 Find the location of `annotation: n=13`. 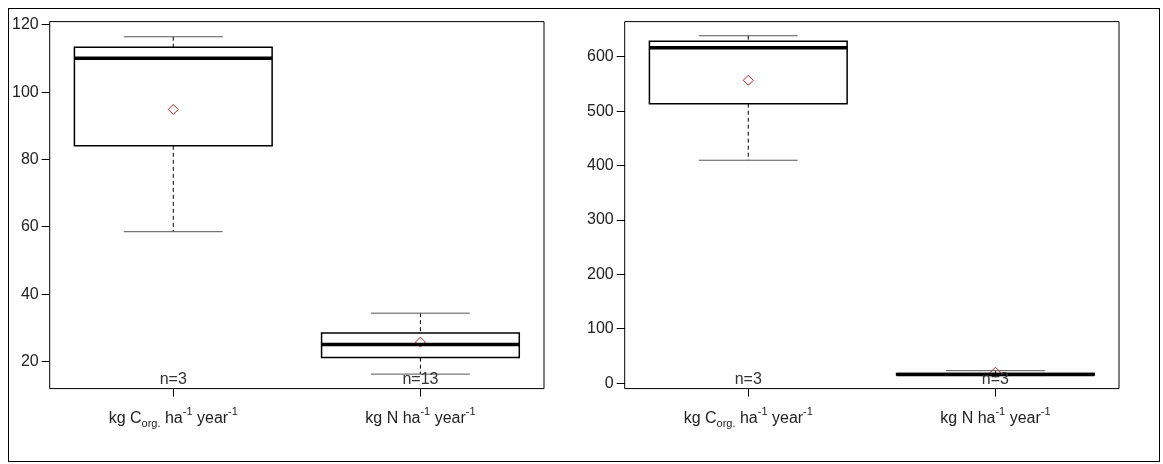

annotation: n=13 is located at coordinates (420, 379).